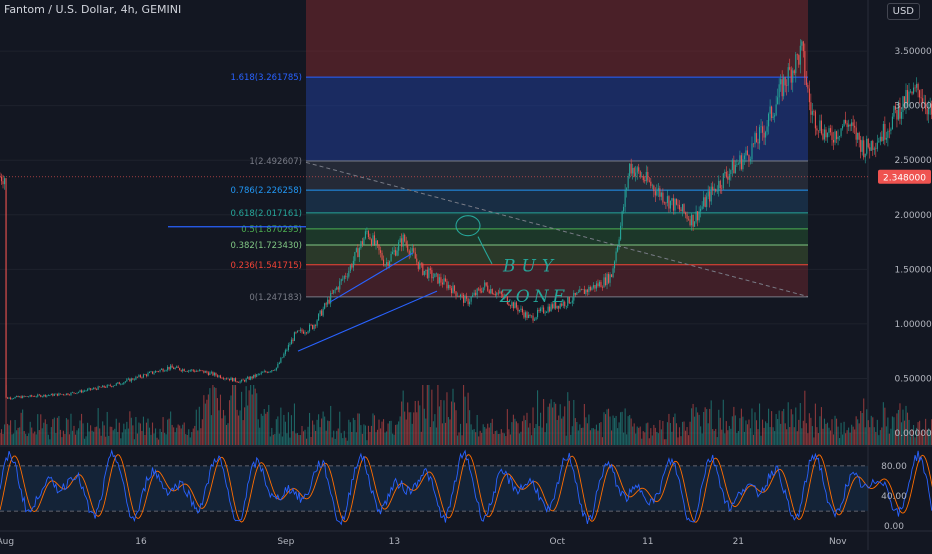  Describe the element at coordinates (93, 9) in the screenshot. I see `symbol-title: Fantom / U.S. Dollar, 4h, GEMINI` at that location.